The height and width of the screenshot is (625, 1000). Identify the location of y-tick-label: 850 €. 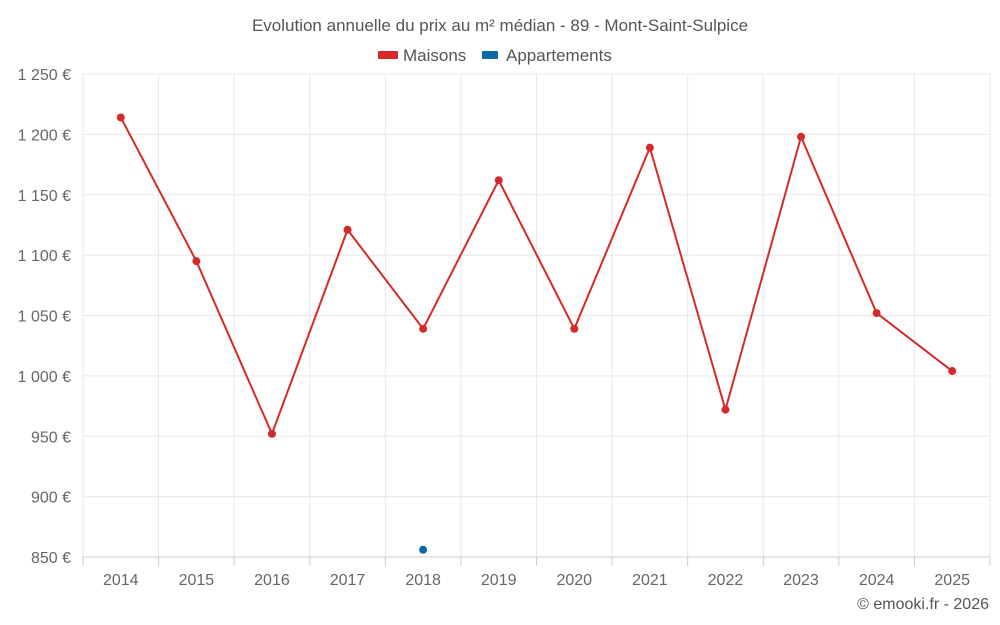
(51, 558).